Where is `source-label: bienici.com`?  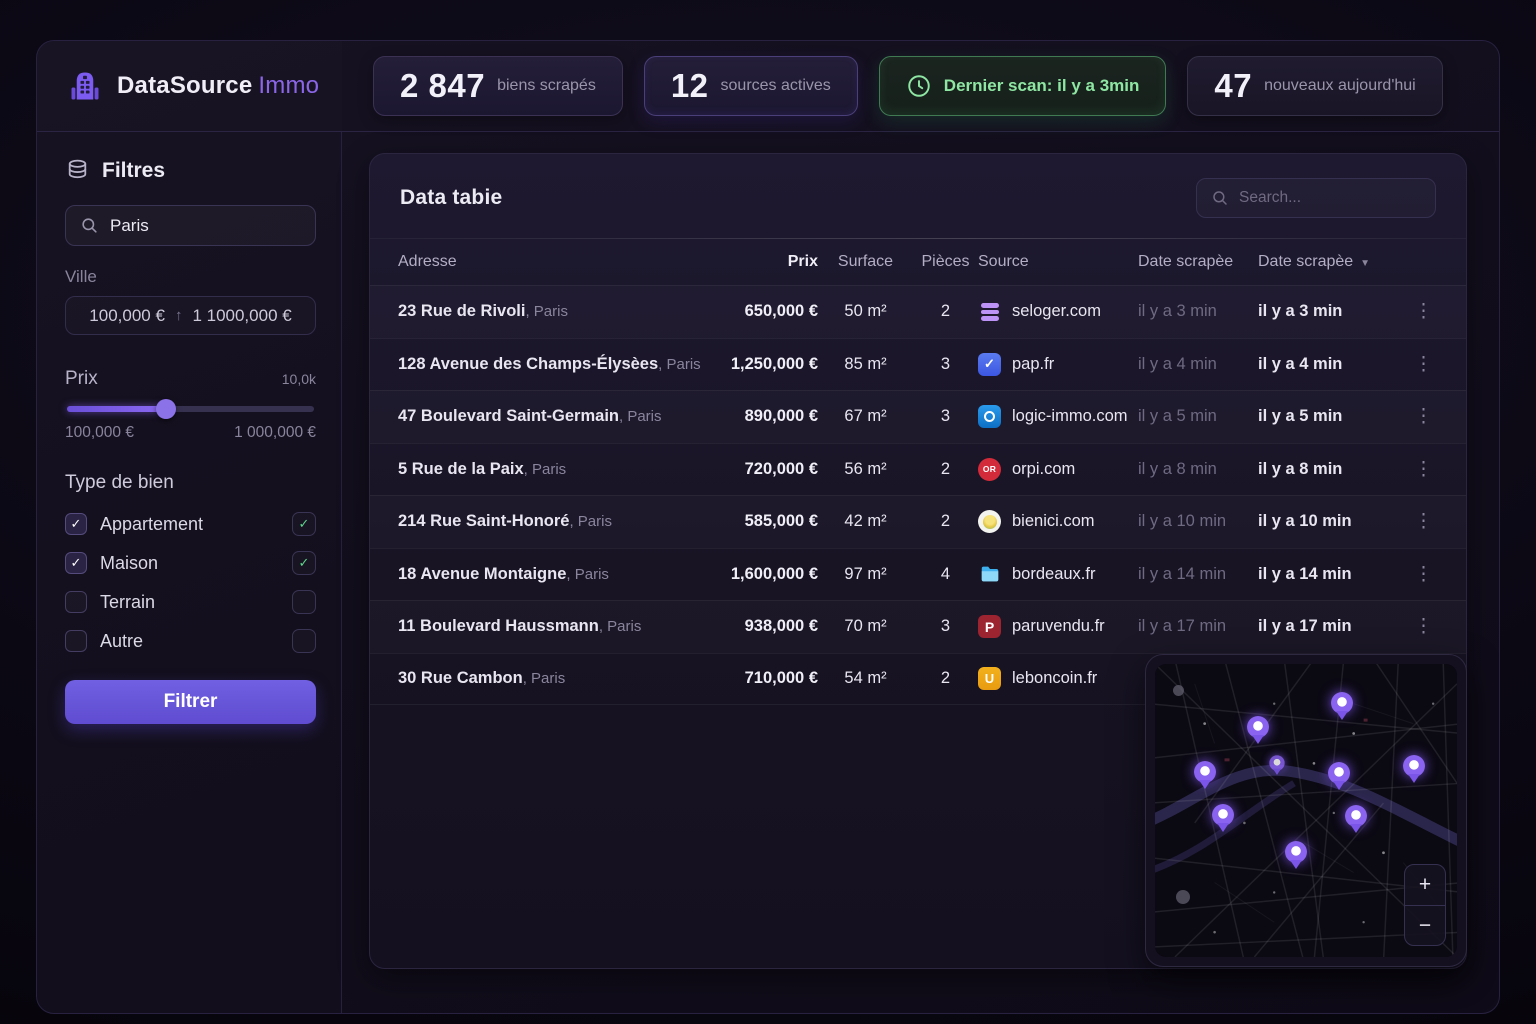
source-label: bienici.com is located at coordinates (1053, 521).